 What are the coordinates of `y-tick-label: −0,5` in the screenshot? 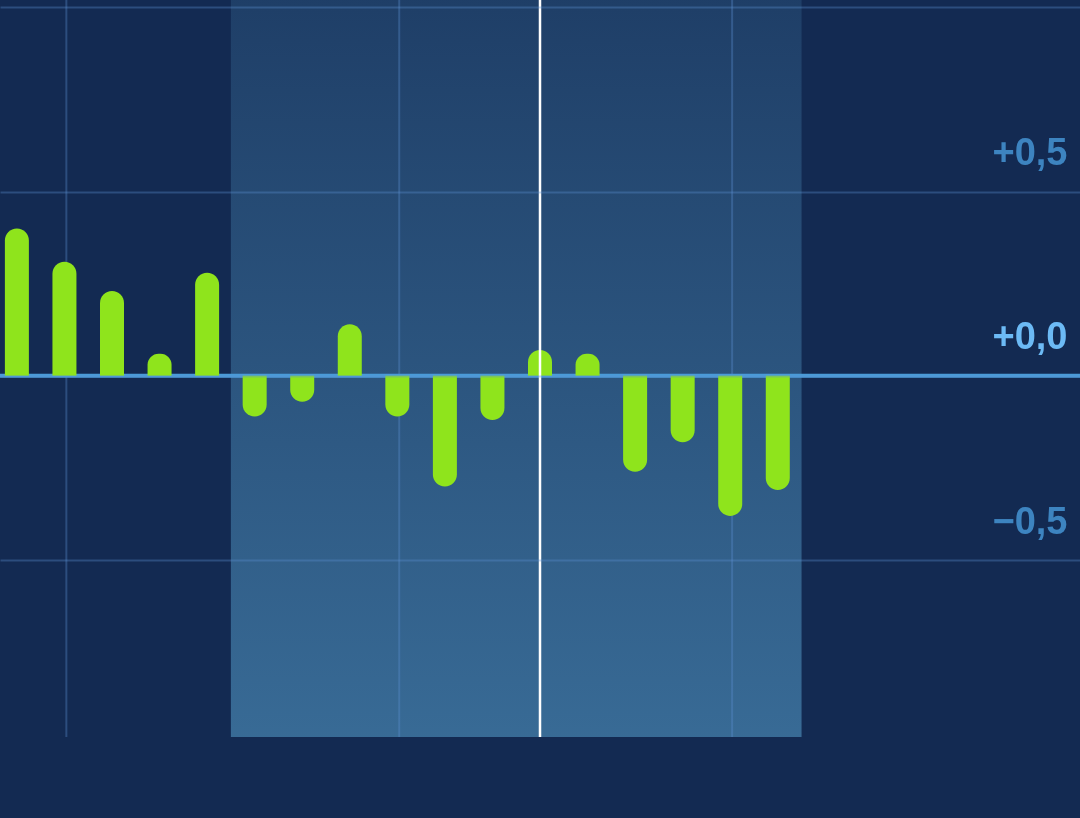 It's located at (1030, 520).